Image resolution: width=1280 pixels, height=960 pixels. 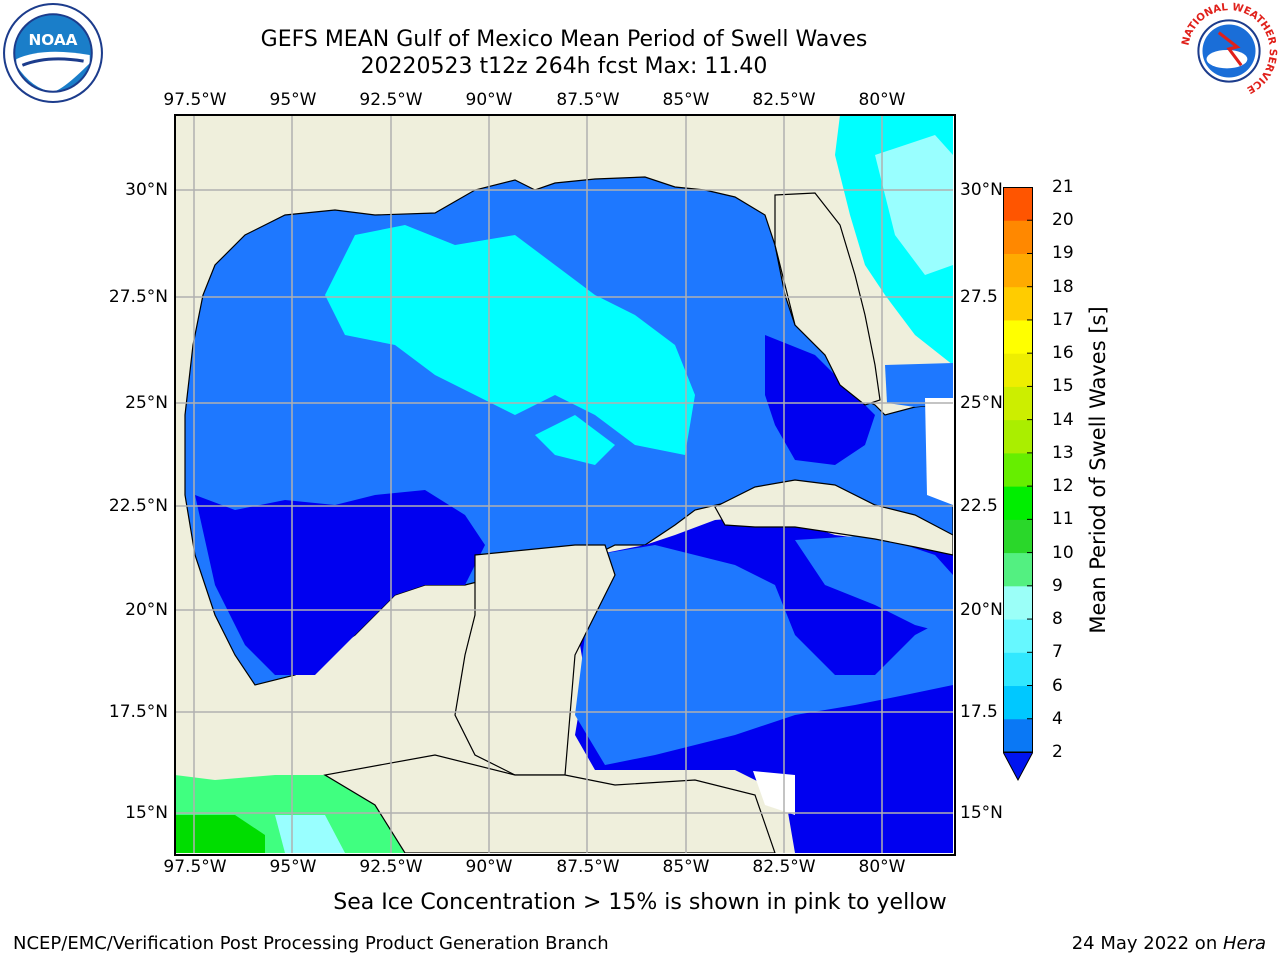 What do you see at coordinates (391, 867) in the screenshot?
I see `lon-label-bottom: 92.5°W` at bounding box center [391, 867].